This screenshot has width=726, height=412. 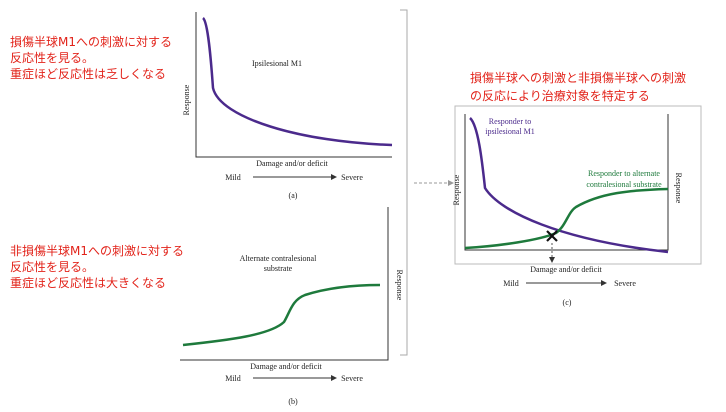 I want to click on curve-label: Responder to, so click(x=510, y=121).